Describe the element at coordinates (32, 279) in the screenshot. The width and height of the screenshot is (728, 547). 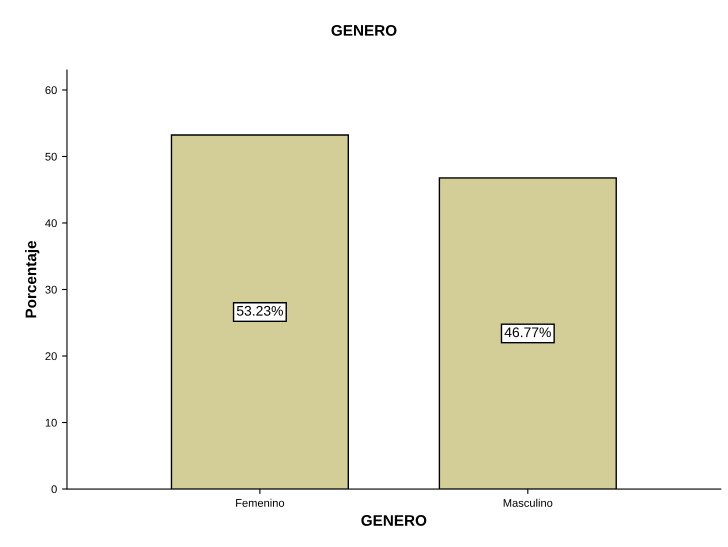
I see `y-axis-title: Porcentaje` at that location.